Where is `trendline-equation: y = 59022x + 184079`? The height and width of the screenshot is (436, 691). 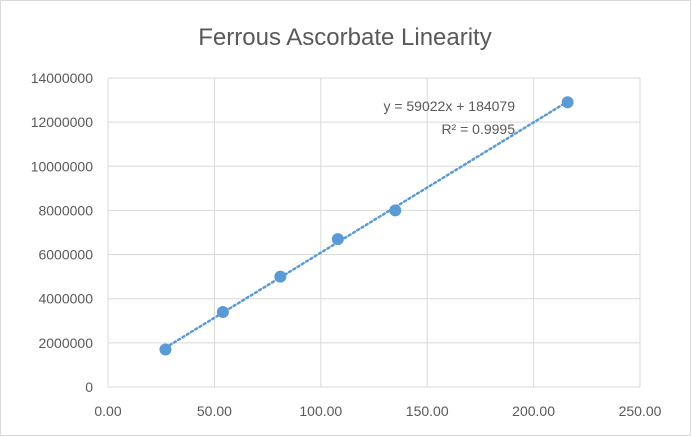
trendline-equation: y = 59022x + 184079 is located at coordinates (449, 106).